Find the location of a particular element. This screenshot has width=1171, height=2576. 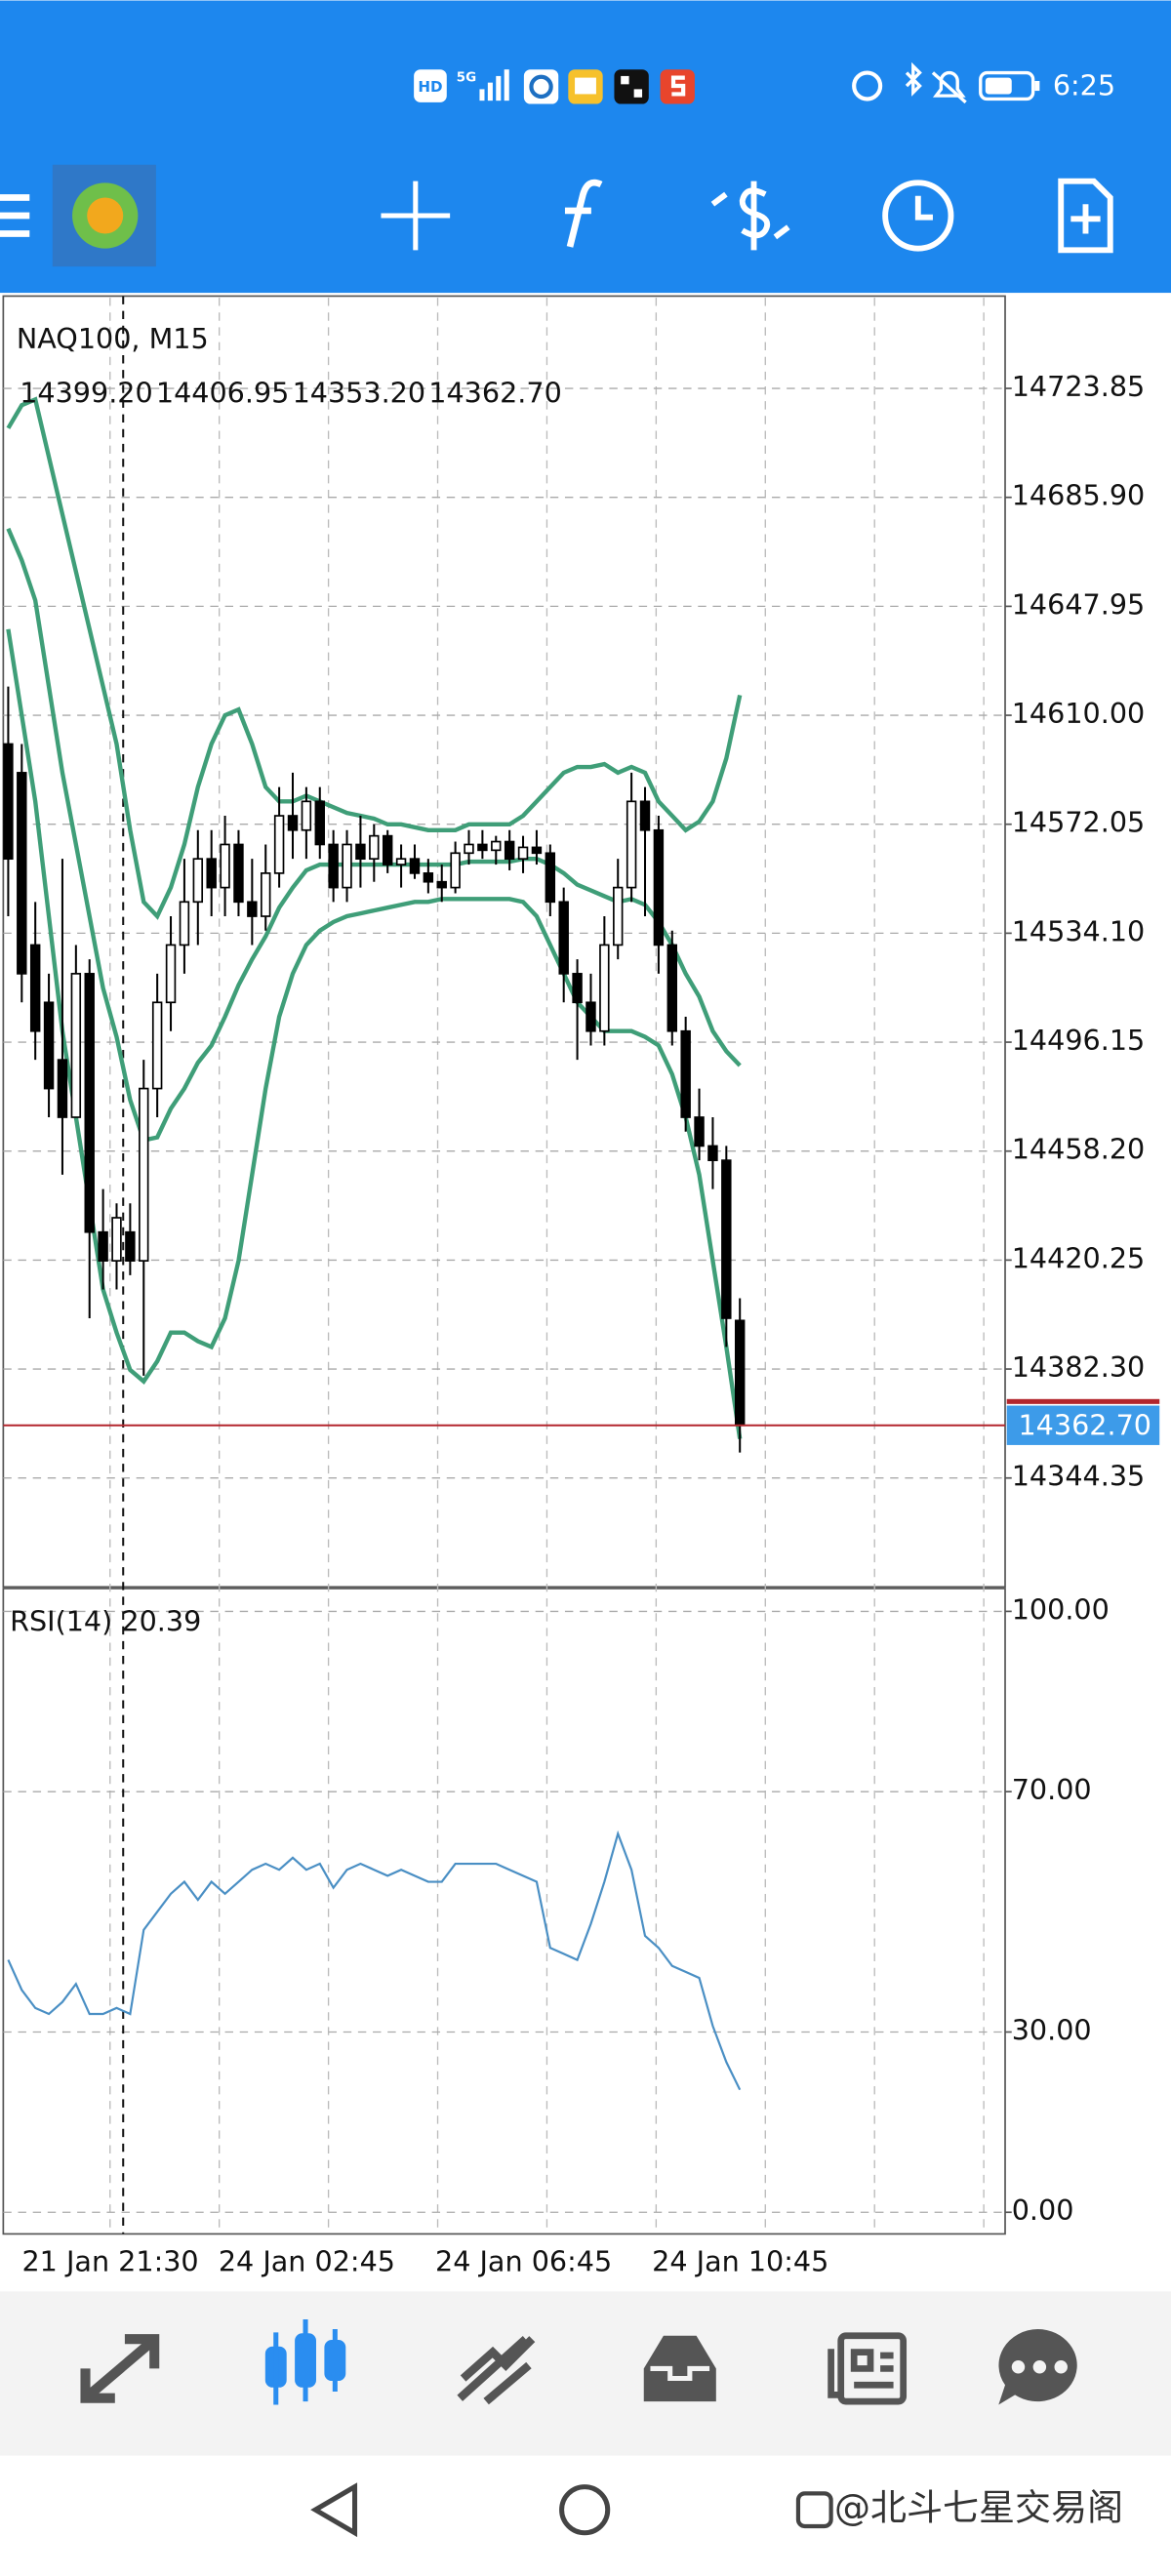

y-tick-label: 14344.35 is located at coordinates (1079, 1476).